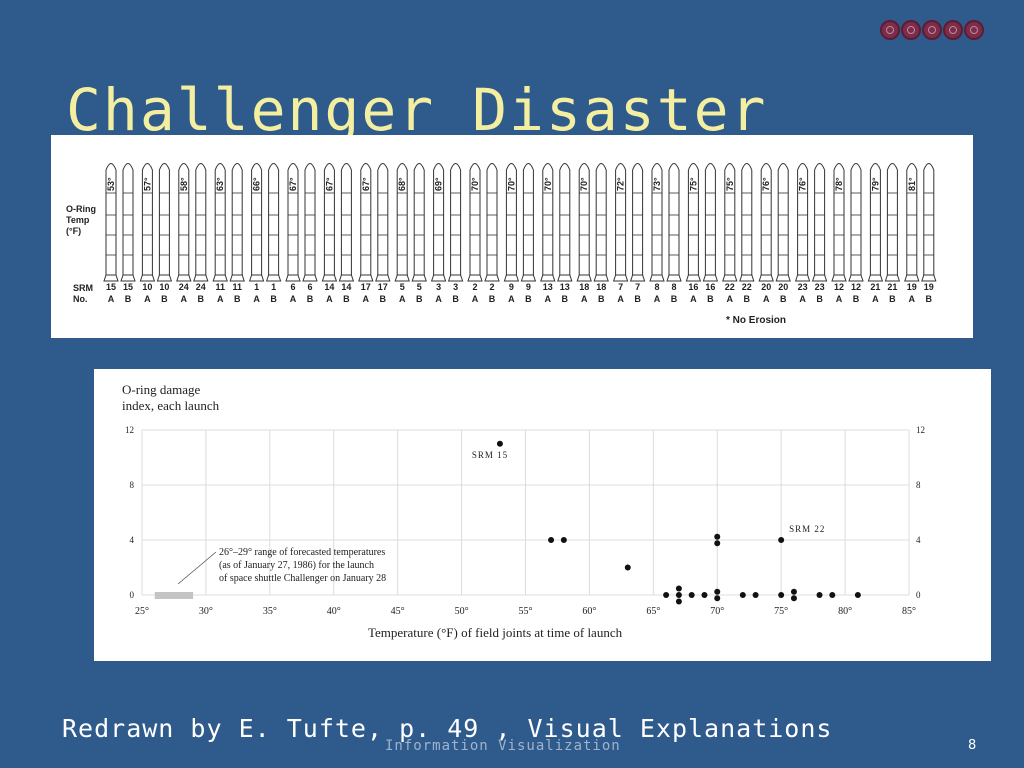  What do you see at coordinates (329, 287) in the screenshot?
I see `srm-number: 14` at bounding box center [329, 287].